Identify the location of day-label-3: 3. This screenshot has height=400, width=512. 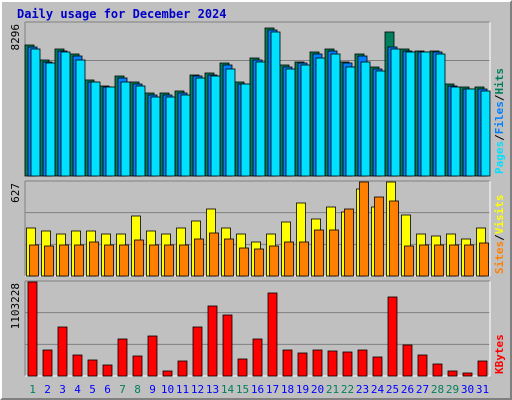
(62, 389).